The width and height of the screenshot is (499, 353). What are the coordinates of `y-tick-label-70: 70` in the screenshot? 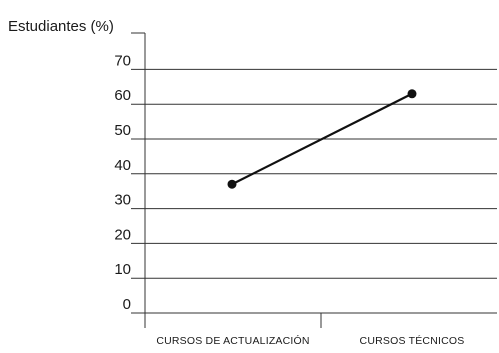 It's located at (122, 60).